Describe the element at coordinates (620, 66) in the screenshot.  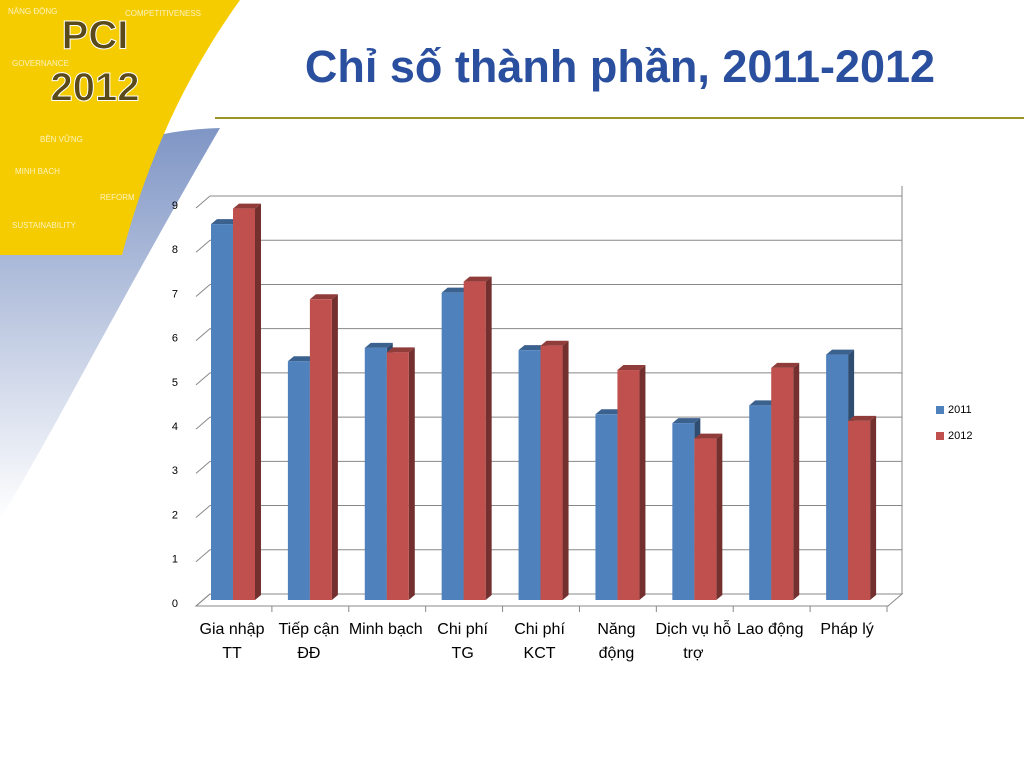
I see `chart-title: Chỉ số thành phần, 2011-2012` at that location.